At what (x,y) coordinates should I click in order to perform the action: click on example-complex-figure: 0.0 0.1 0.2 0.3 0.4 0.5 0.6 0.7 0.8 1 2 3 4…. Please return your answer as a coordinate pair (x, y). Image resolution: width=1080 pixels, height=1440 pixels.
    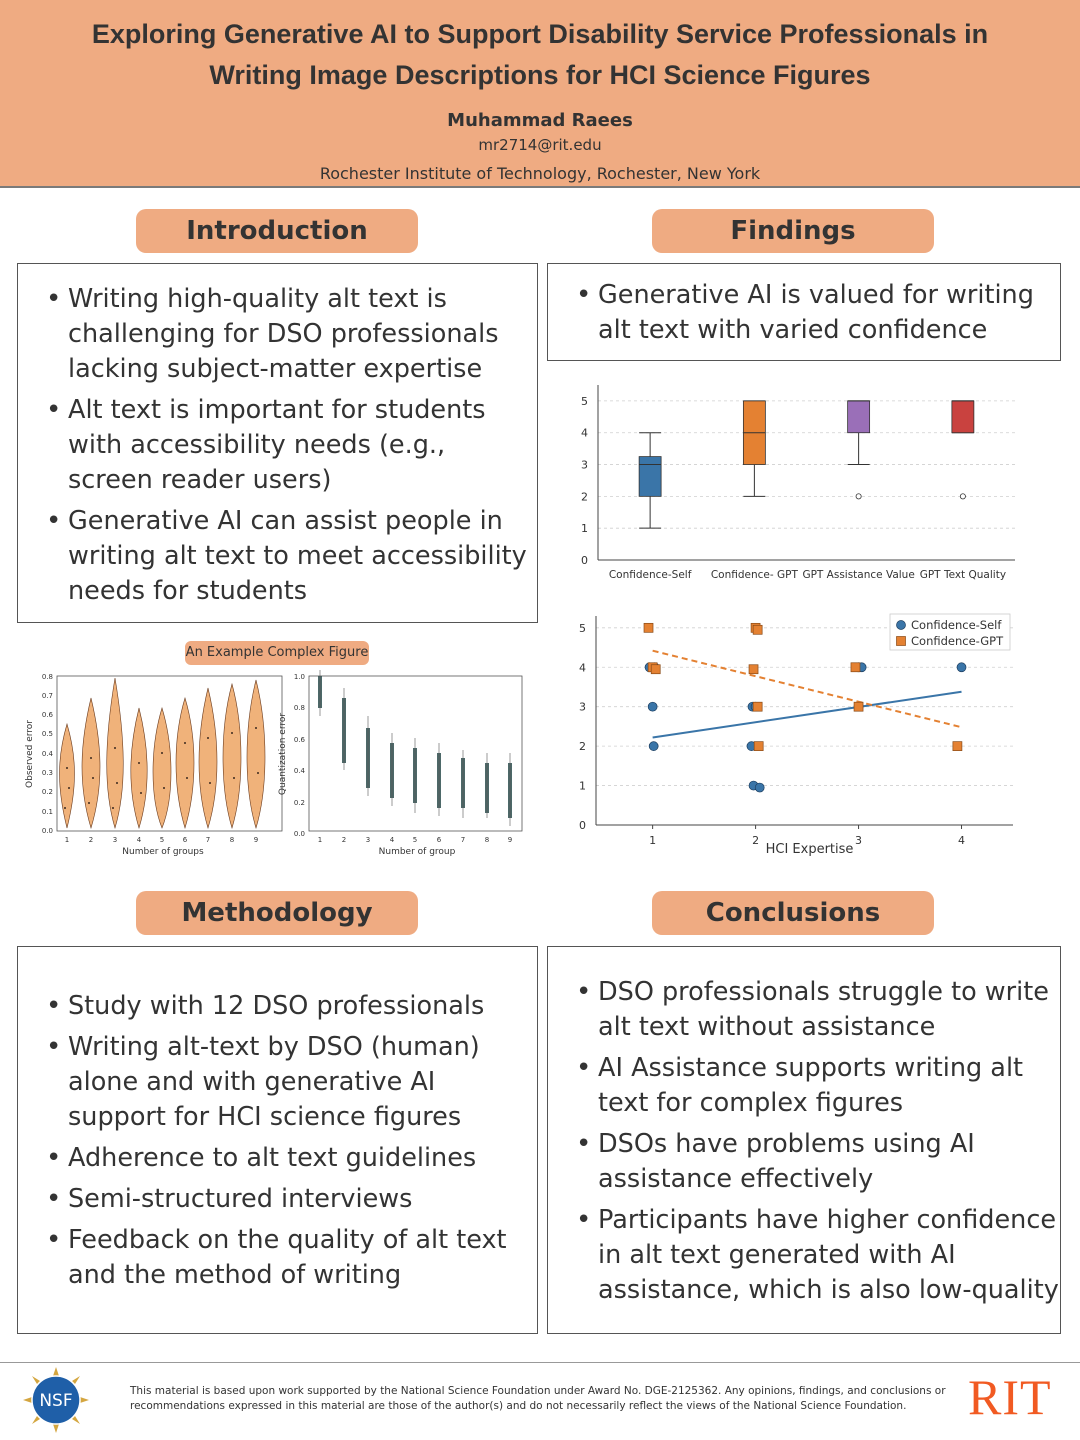
    Looking at the image, I should click on (274, 763).